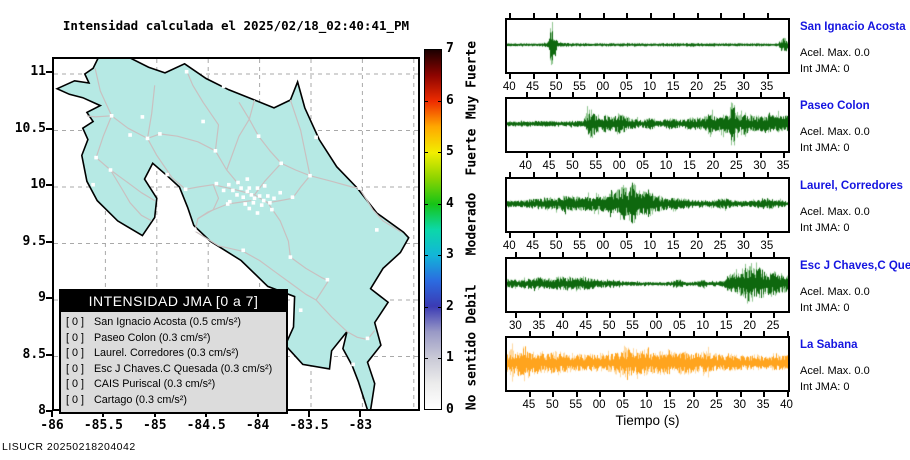 Image resolution: width=910 pixels, height=460 pixels. I want to click on map-x-tick-label: -83, so click(360, 425).